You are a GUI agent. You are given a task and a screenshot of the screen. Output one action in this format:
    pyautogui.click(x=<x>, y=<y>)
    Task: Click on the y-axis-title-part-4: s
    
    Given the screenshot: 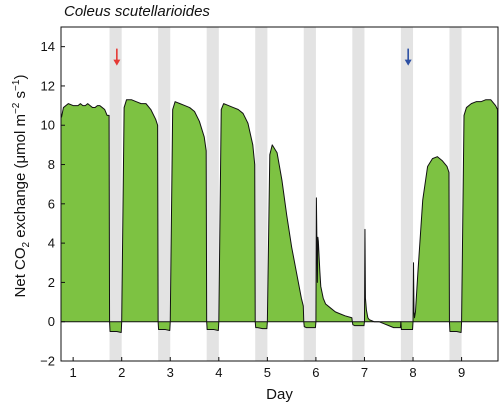 What is the action you would take?
    pyautogui.click(x=20, y=97)
    